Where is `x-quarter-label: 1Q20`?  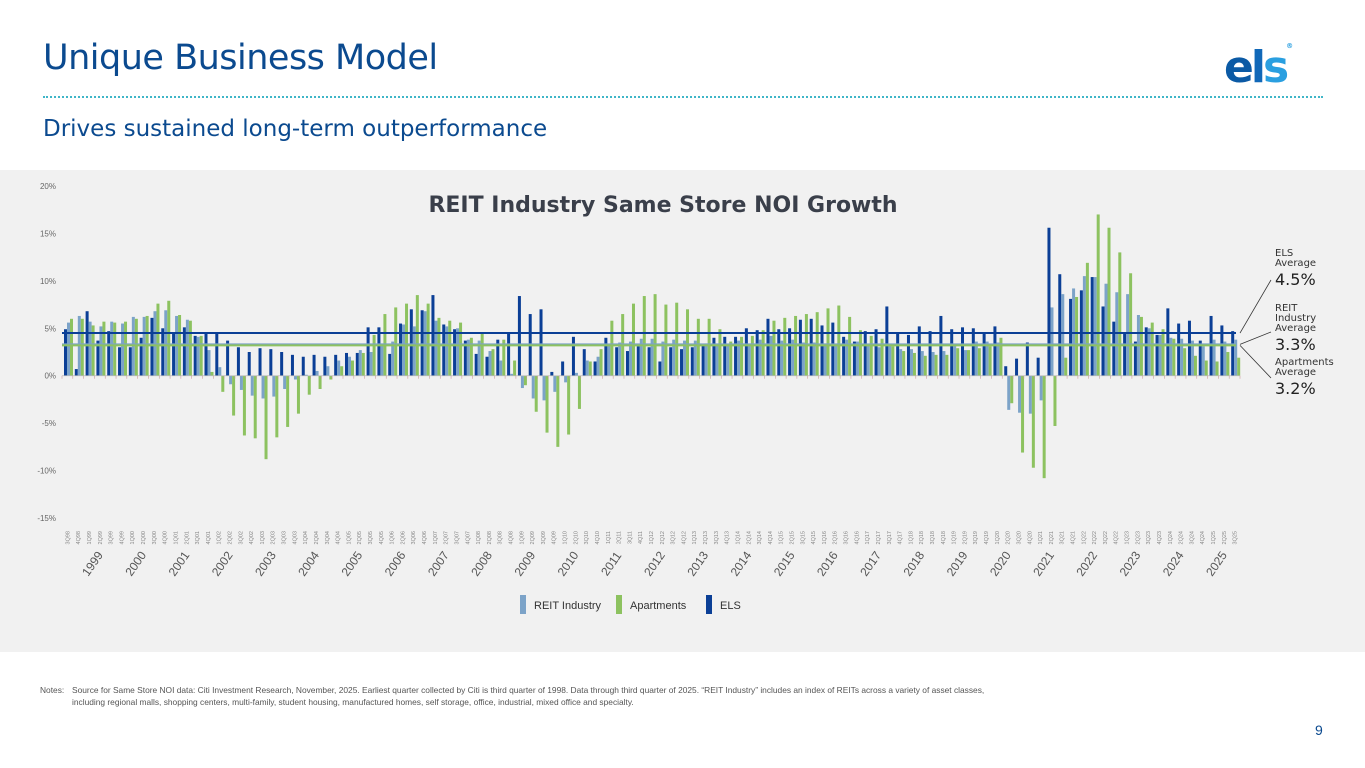
x-quarter-label: 1Q20 is located at coordinates (998, 537).